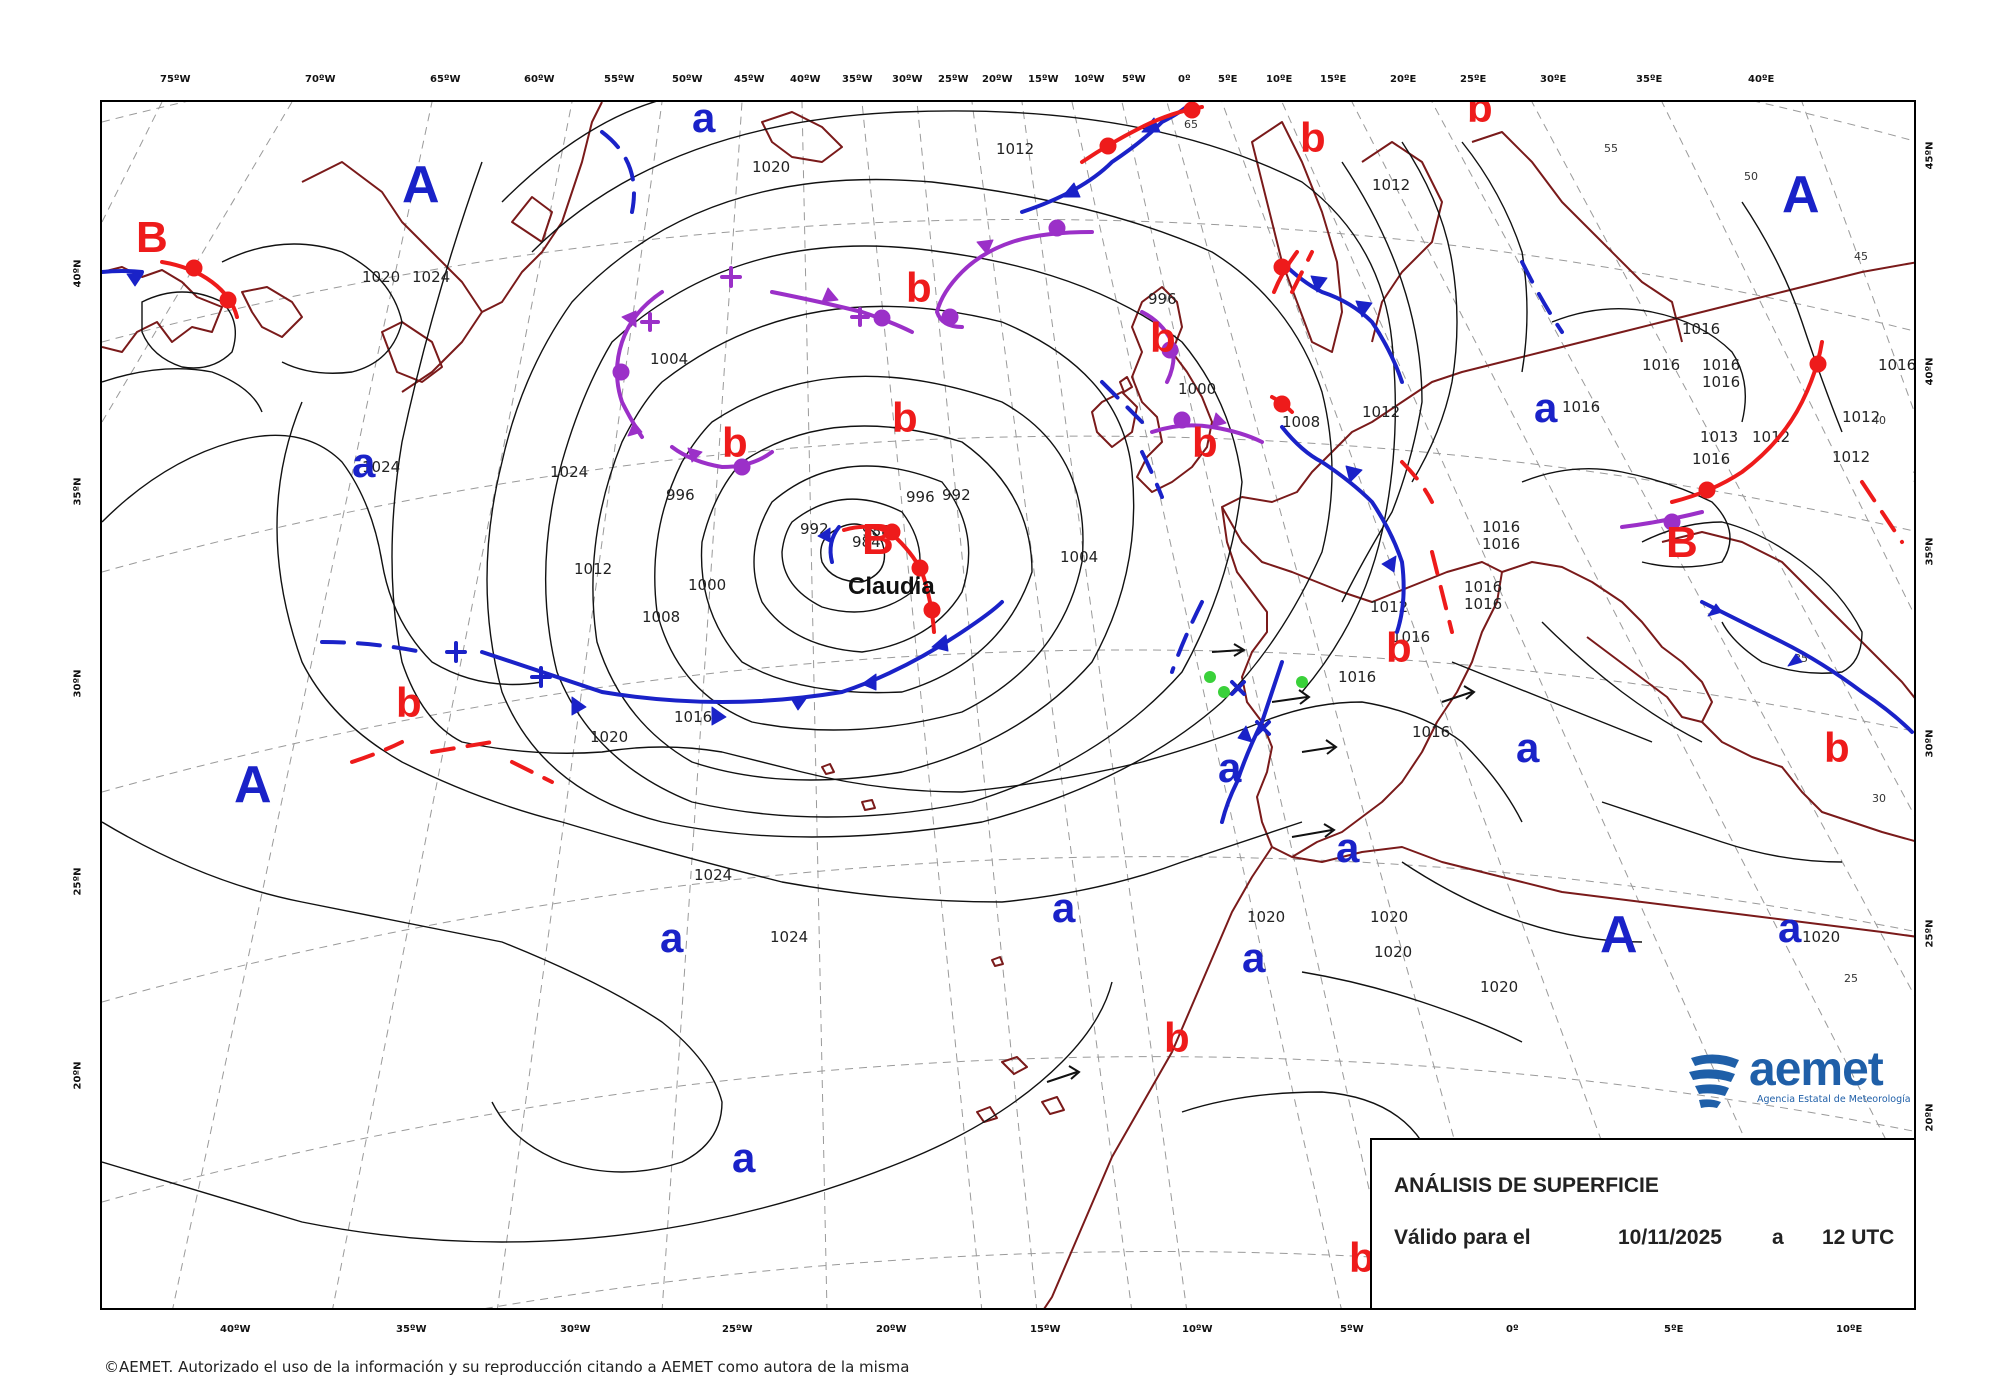 The image size is (2000, 1400). Describe the element at coordinates (1043, 79) in the screenshot. I see `top-lon-label: 15ºW` at that location.